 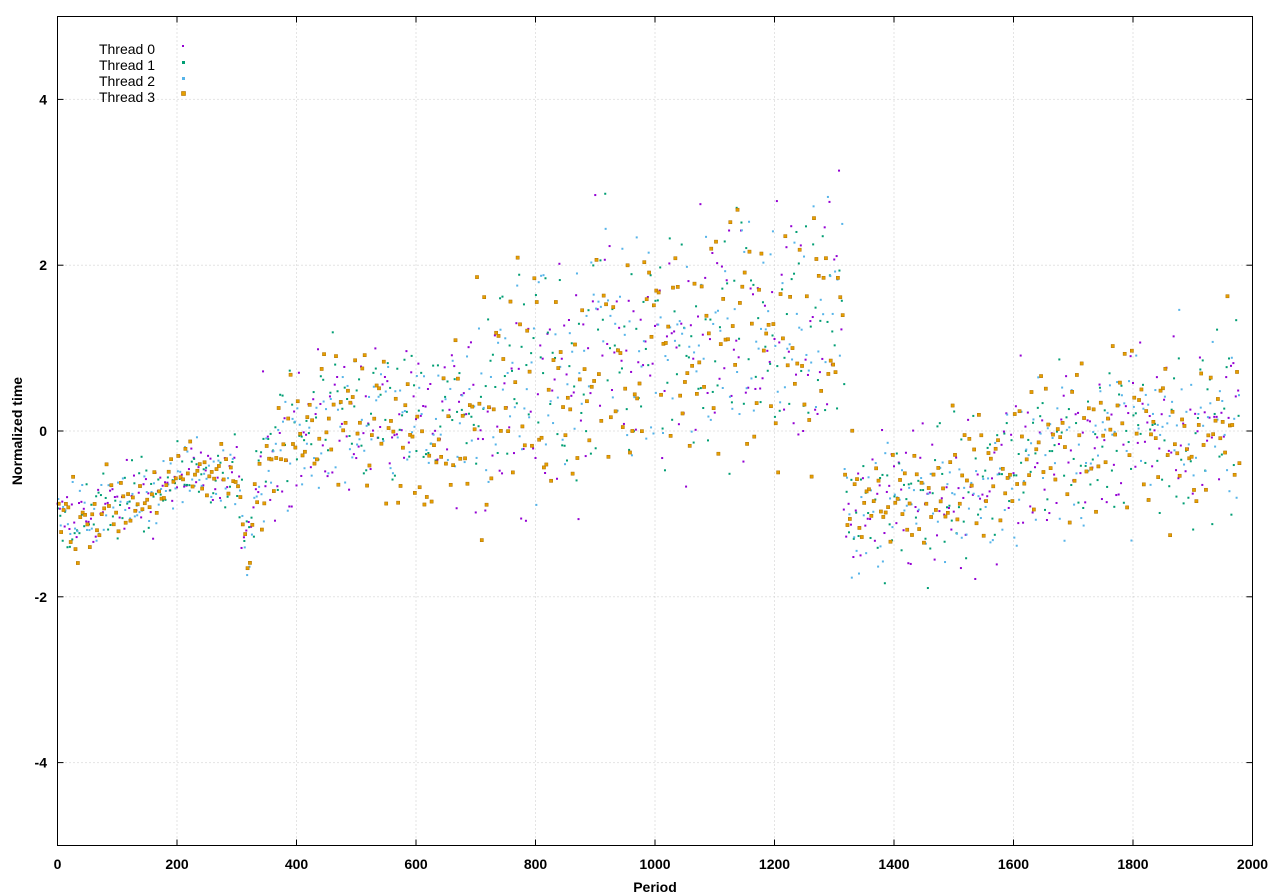 What do you see at coordinates (142, 73) in the screenshot?
I see `legend: Thread 0 Thread 1 Thread 2 Thread 3` at bounding box center [142, 73].